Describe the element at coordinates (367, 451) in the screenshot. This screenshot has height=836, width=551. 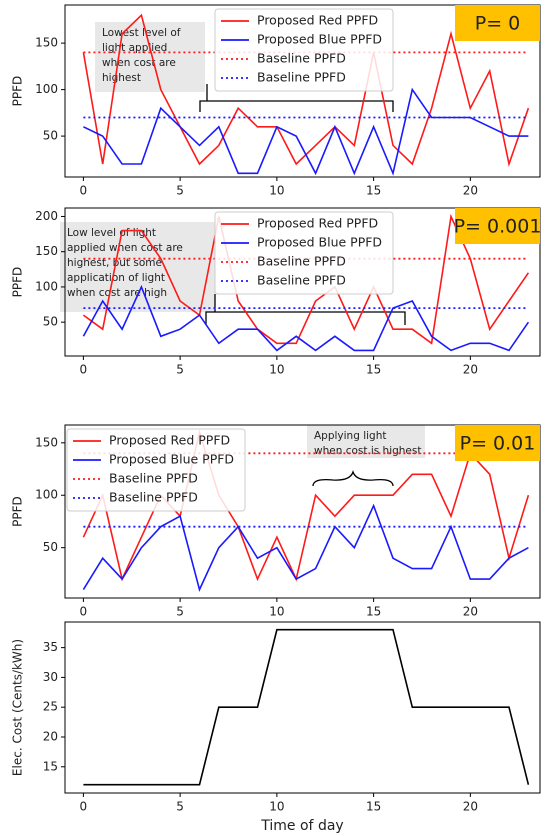
I see `annotation-text: when cost is highest` at that location.